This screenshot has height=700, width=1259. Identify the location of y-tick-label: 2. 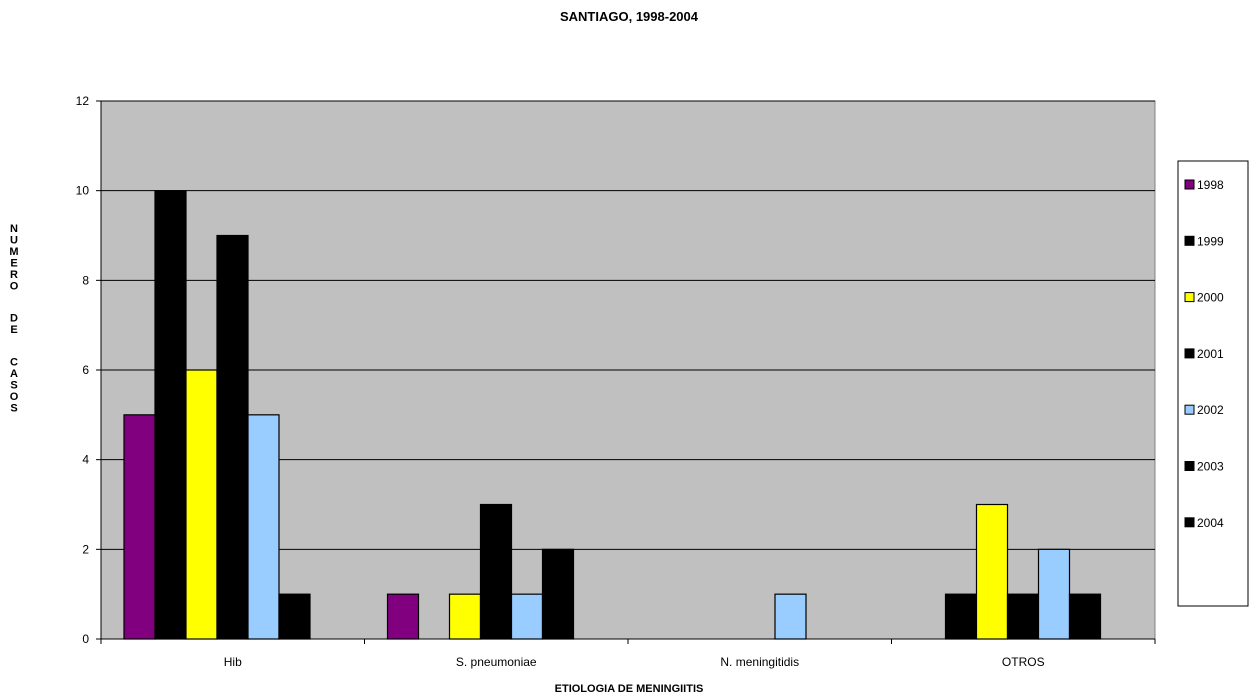
(85, 549).